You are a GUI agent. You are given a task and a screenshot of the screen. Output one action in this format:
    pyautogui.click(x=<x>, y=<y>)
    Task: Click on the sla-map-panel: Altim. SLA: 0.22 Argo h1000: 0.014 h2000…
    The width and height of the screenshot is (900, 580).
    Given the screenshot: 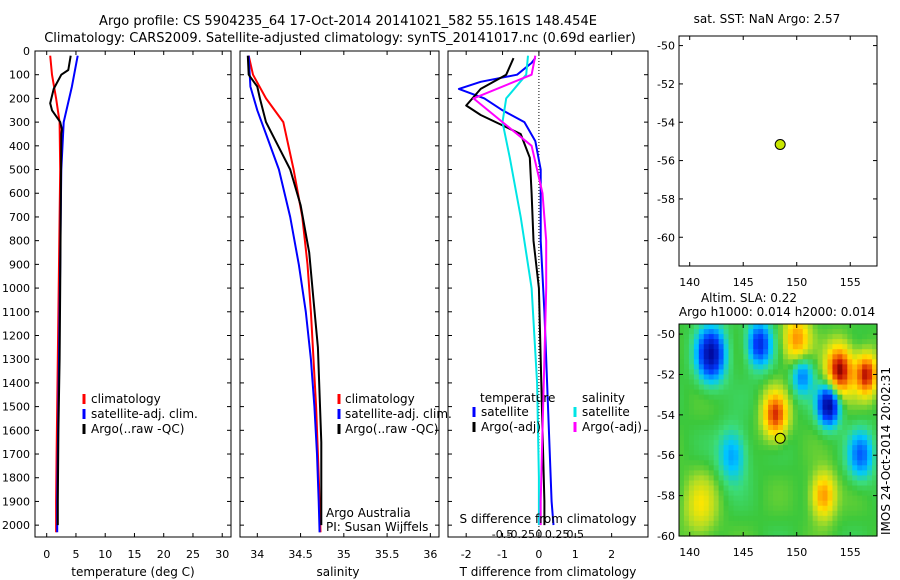 What is the action you would take?
    pyautogui.click(x=775, y=425)
    